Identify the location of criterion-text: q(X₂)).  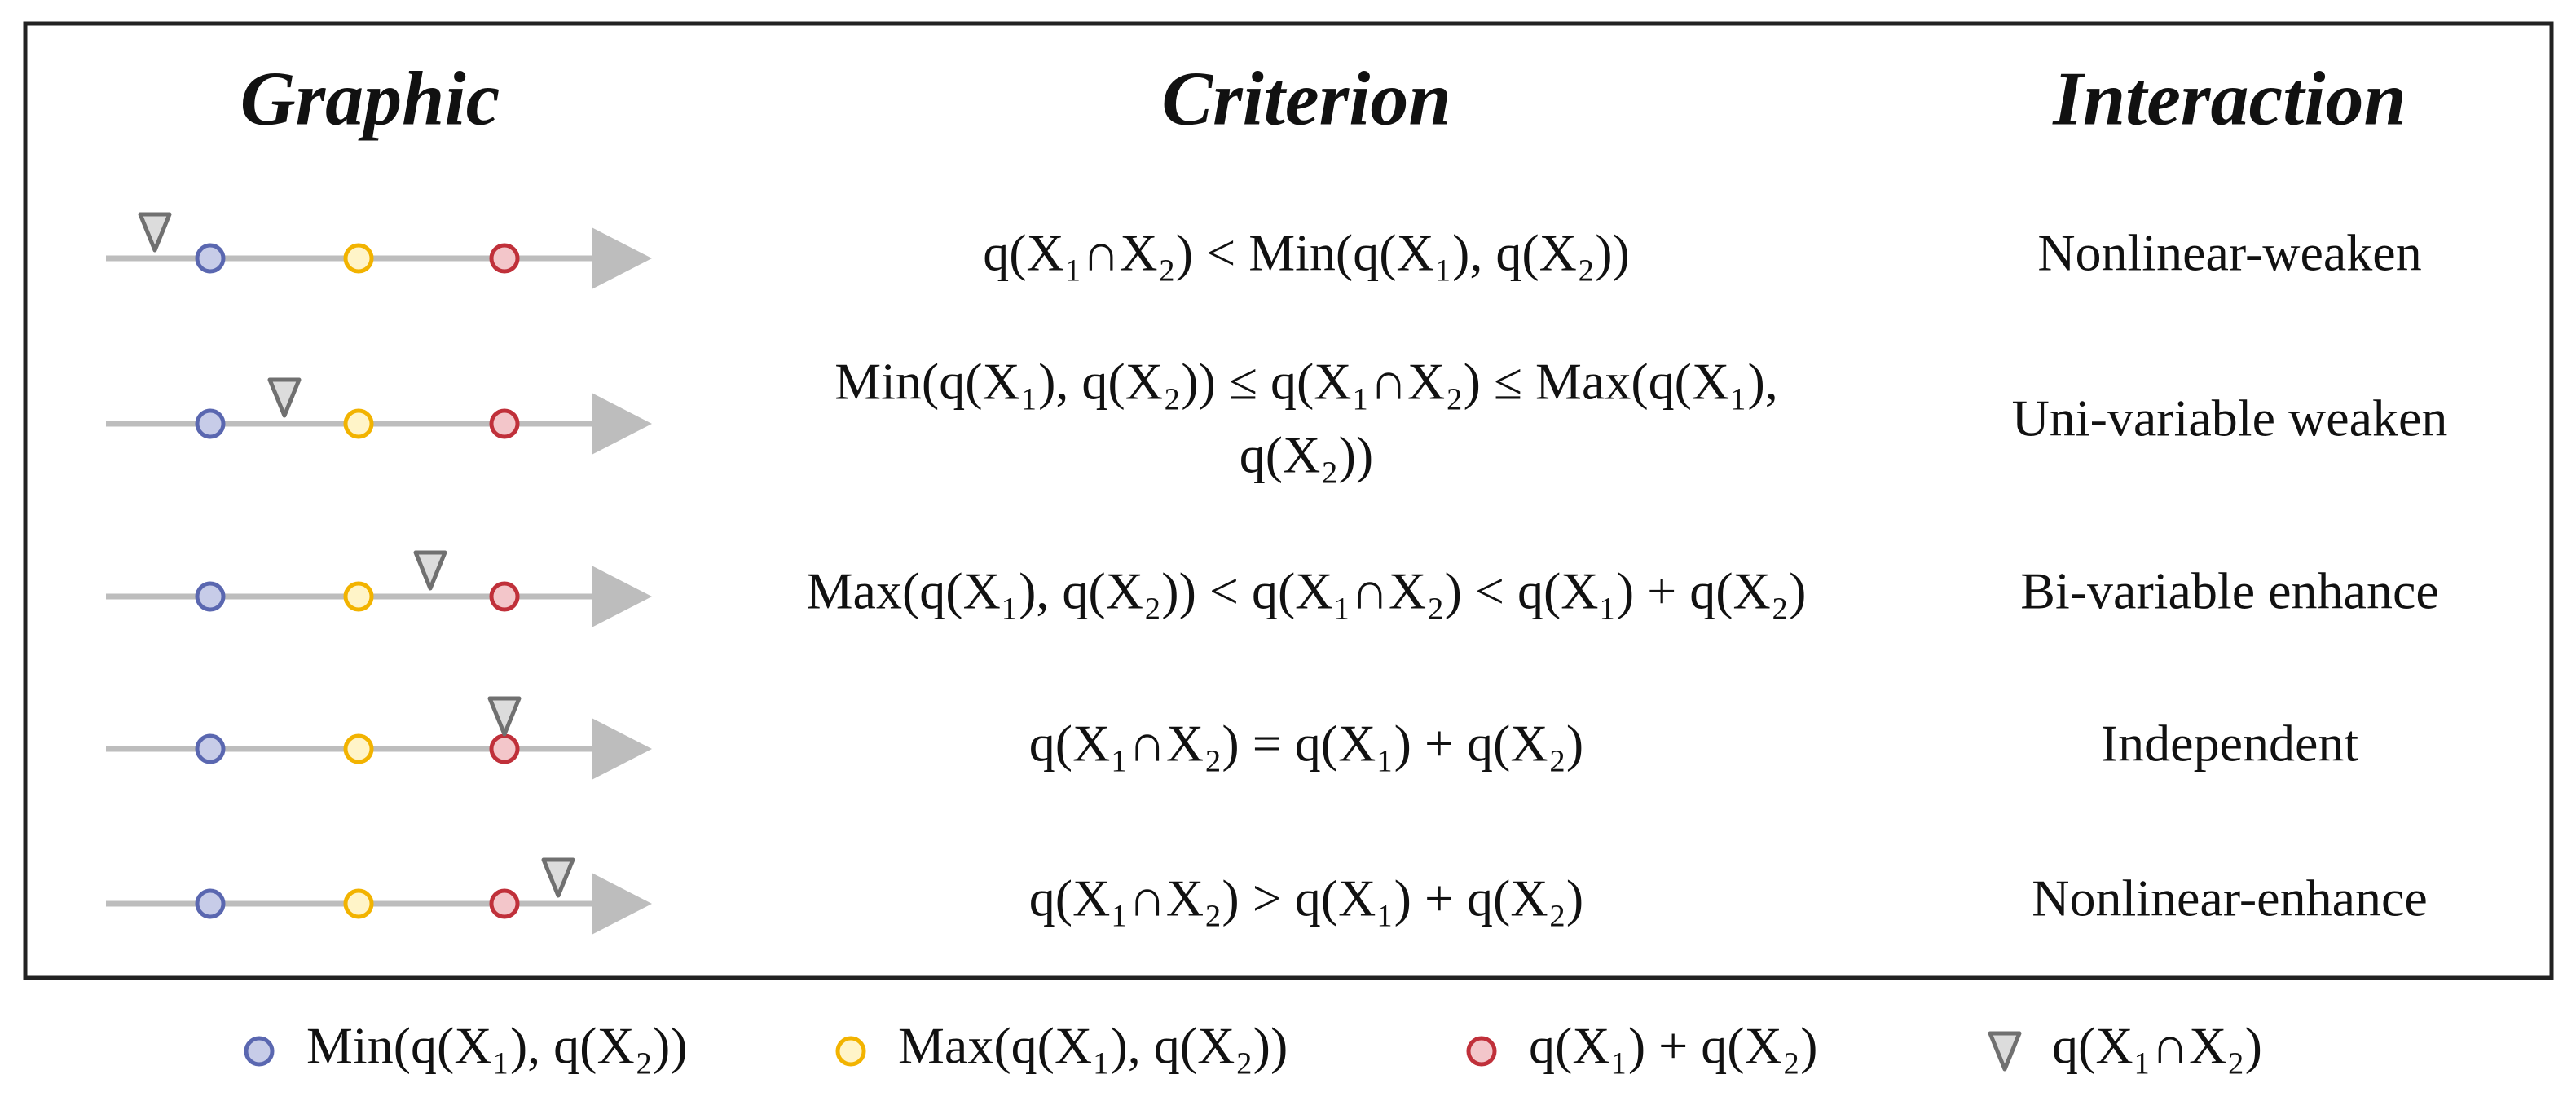
(1306, 455).